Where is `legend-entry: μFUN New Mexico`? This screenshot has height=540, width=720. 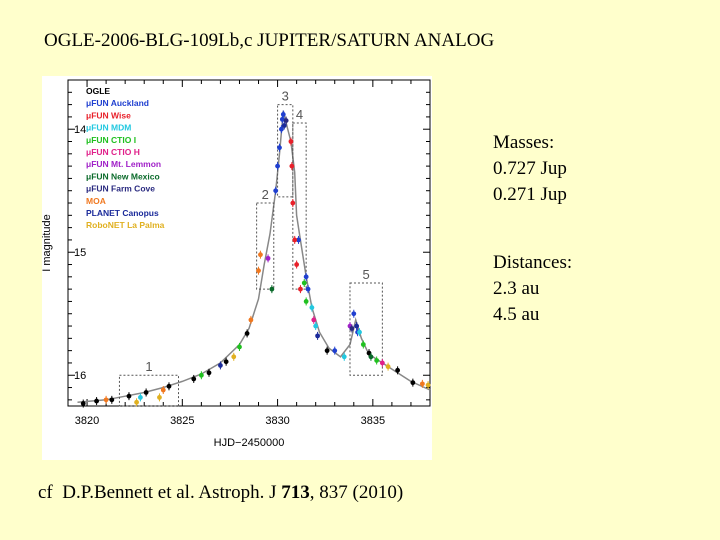 legend-entry: μFUN New Mexico is located at coordinates (123, 176).